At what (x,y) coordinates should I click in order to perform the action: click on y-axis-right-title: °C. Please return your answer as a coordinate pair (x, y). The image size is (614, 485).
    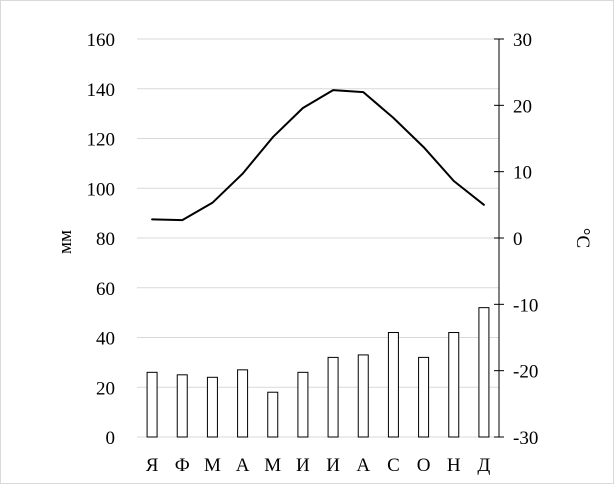
    Looking at the image, I should click on (582, 238).